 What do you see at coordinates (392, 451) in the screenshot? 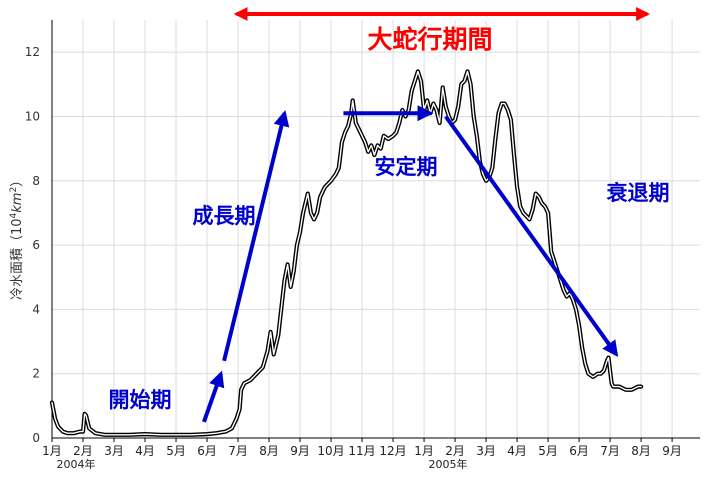
I see `x-tick-label: 12月` at bounding box center [392, 451].